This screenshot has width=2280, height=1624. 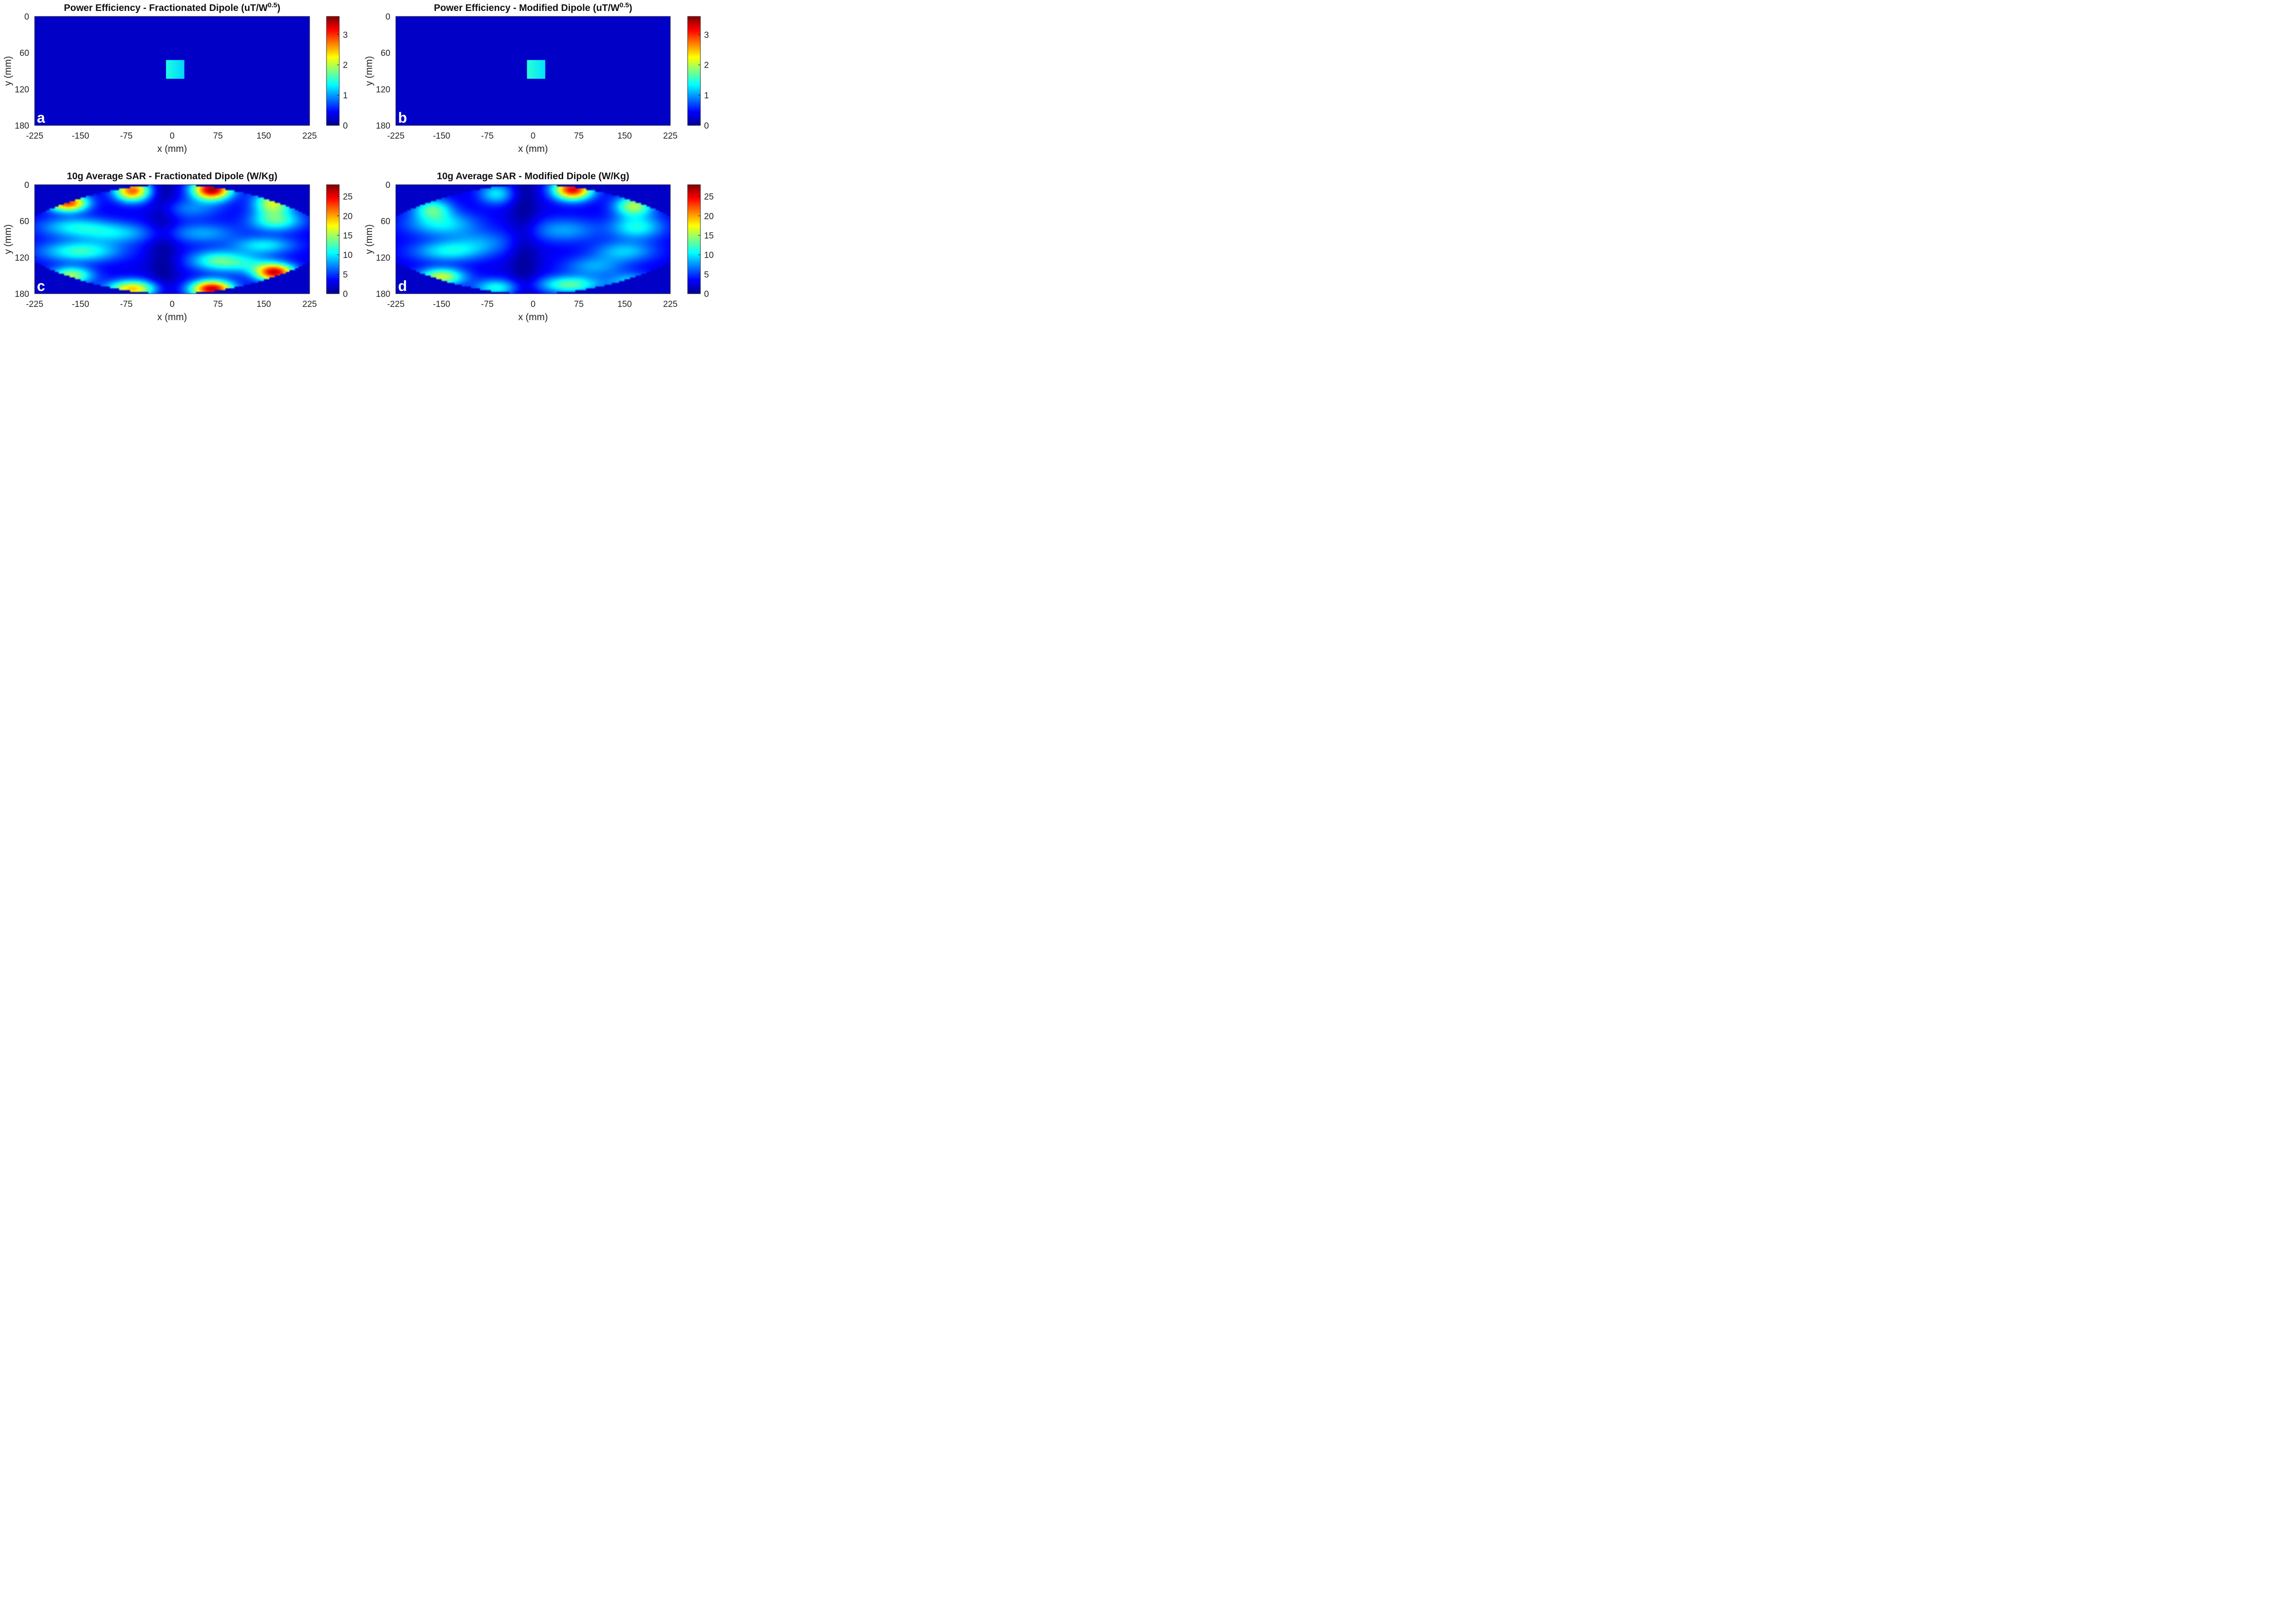 I want to click on panel-letter: b, so click(x=403, y=117).